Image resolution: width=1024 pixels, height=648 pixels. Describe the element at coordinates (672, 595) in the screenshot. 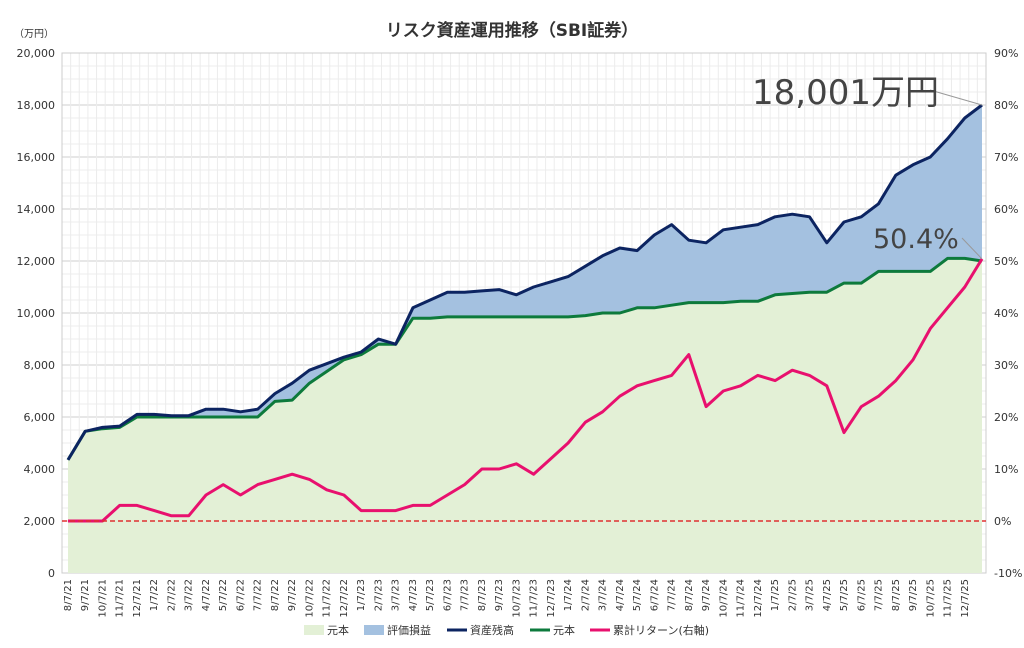

I see `x-tick-label: 7/7/24` at that location.